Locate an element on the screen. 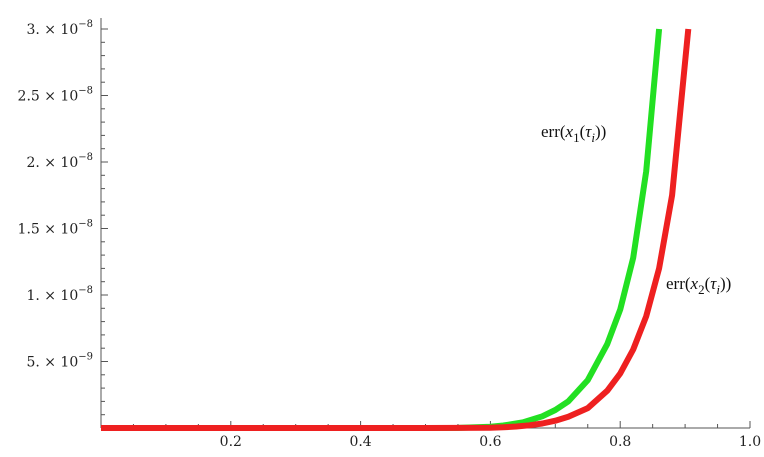 The width and height of the screenshot is (764, 457). series-label-1: err(x1(τi)) is located at coordinates (573, 133).